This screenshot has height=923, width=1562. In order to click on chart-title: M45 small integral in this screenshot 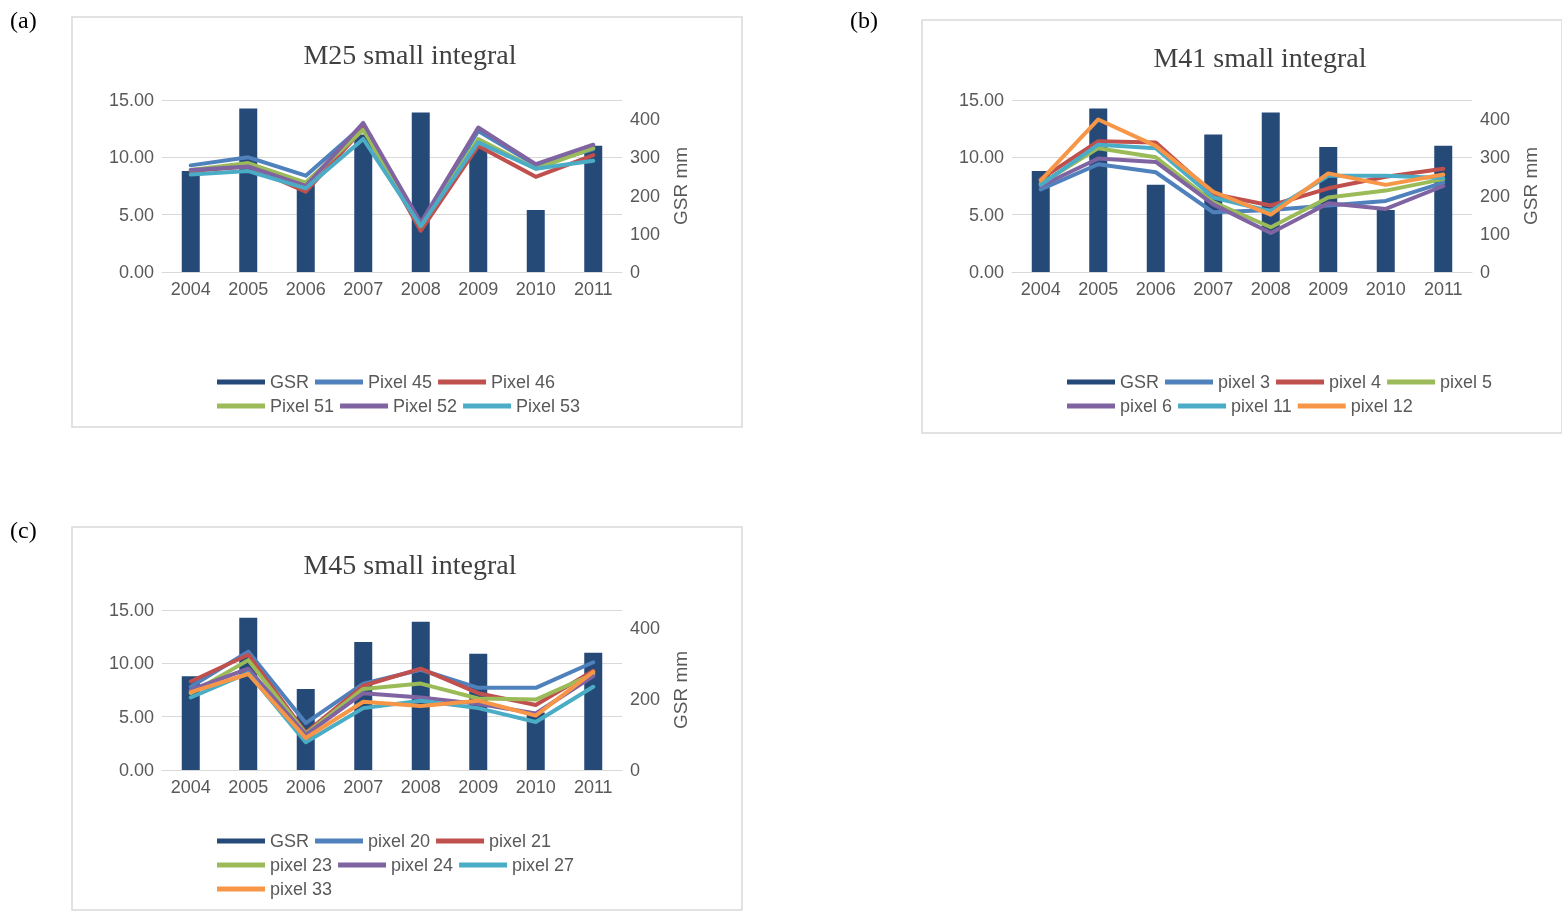, I will do `click(410, 564)`.